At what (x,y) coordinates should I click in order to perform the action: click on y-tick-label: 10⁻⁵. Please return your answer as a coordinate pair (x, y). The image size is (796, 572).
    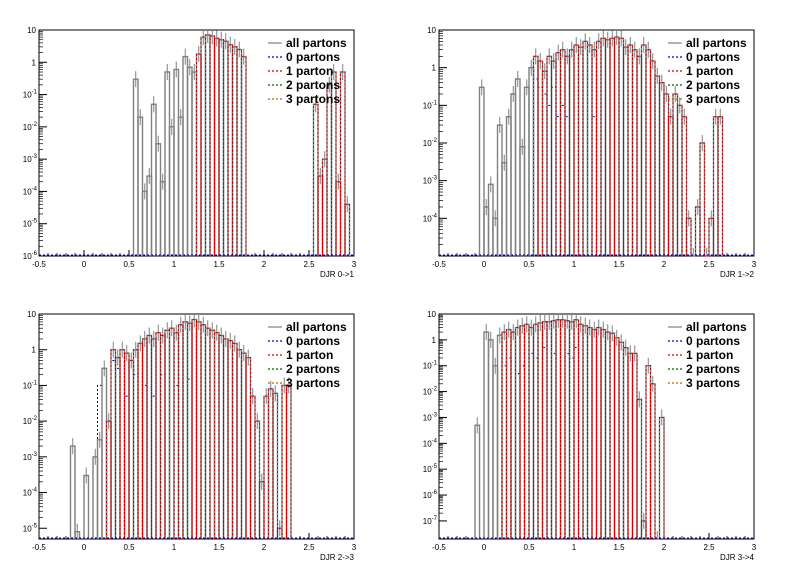
    Looking at the image, I should click on (430, 469).